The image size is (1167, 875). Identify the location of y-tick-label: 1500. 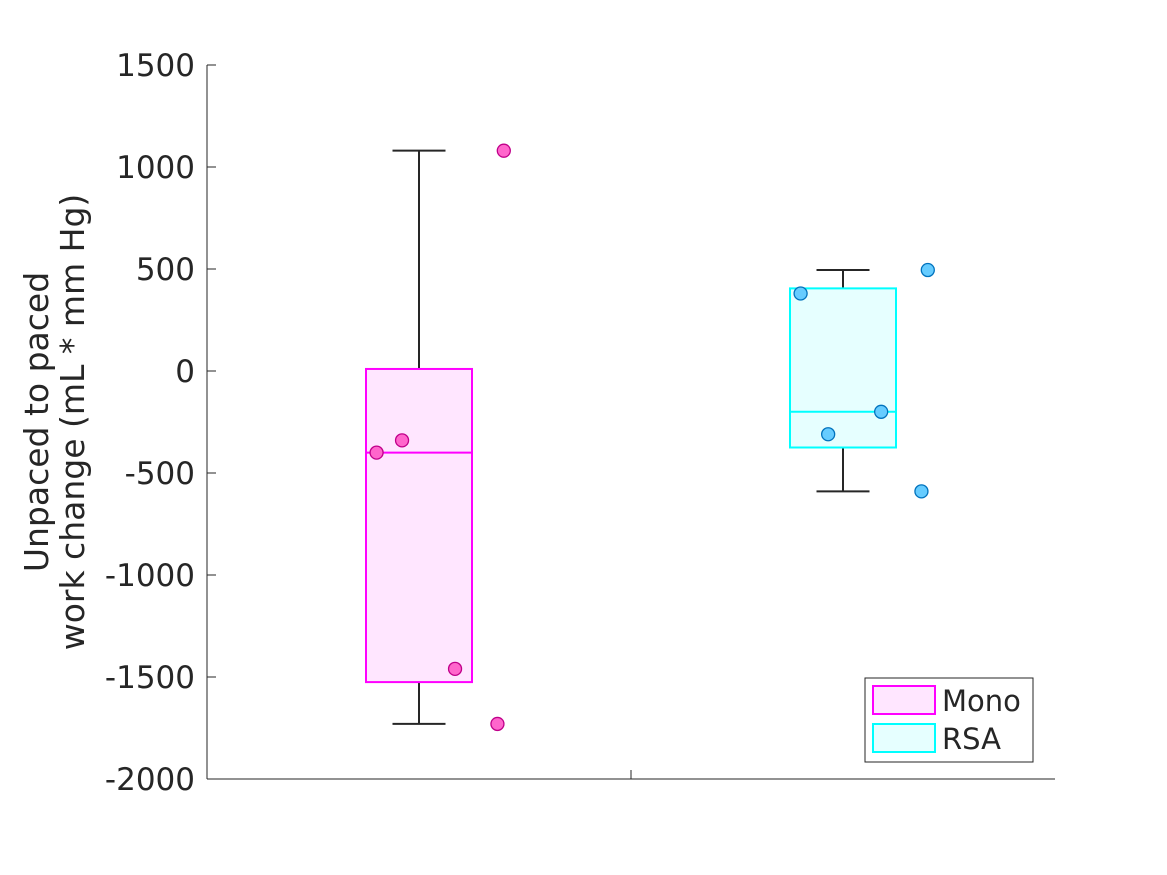
(155, 66).